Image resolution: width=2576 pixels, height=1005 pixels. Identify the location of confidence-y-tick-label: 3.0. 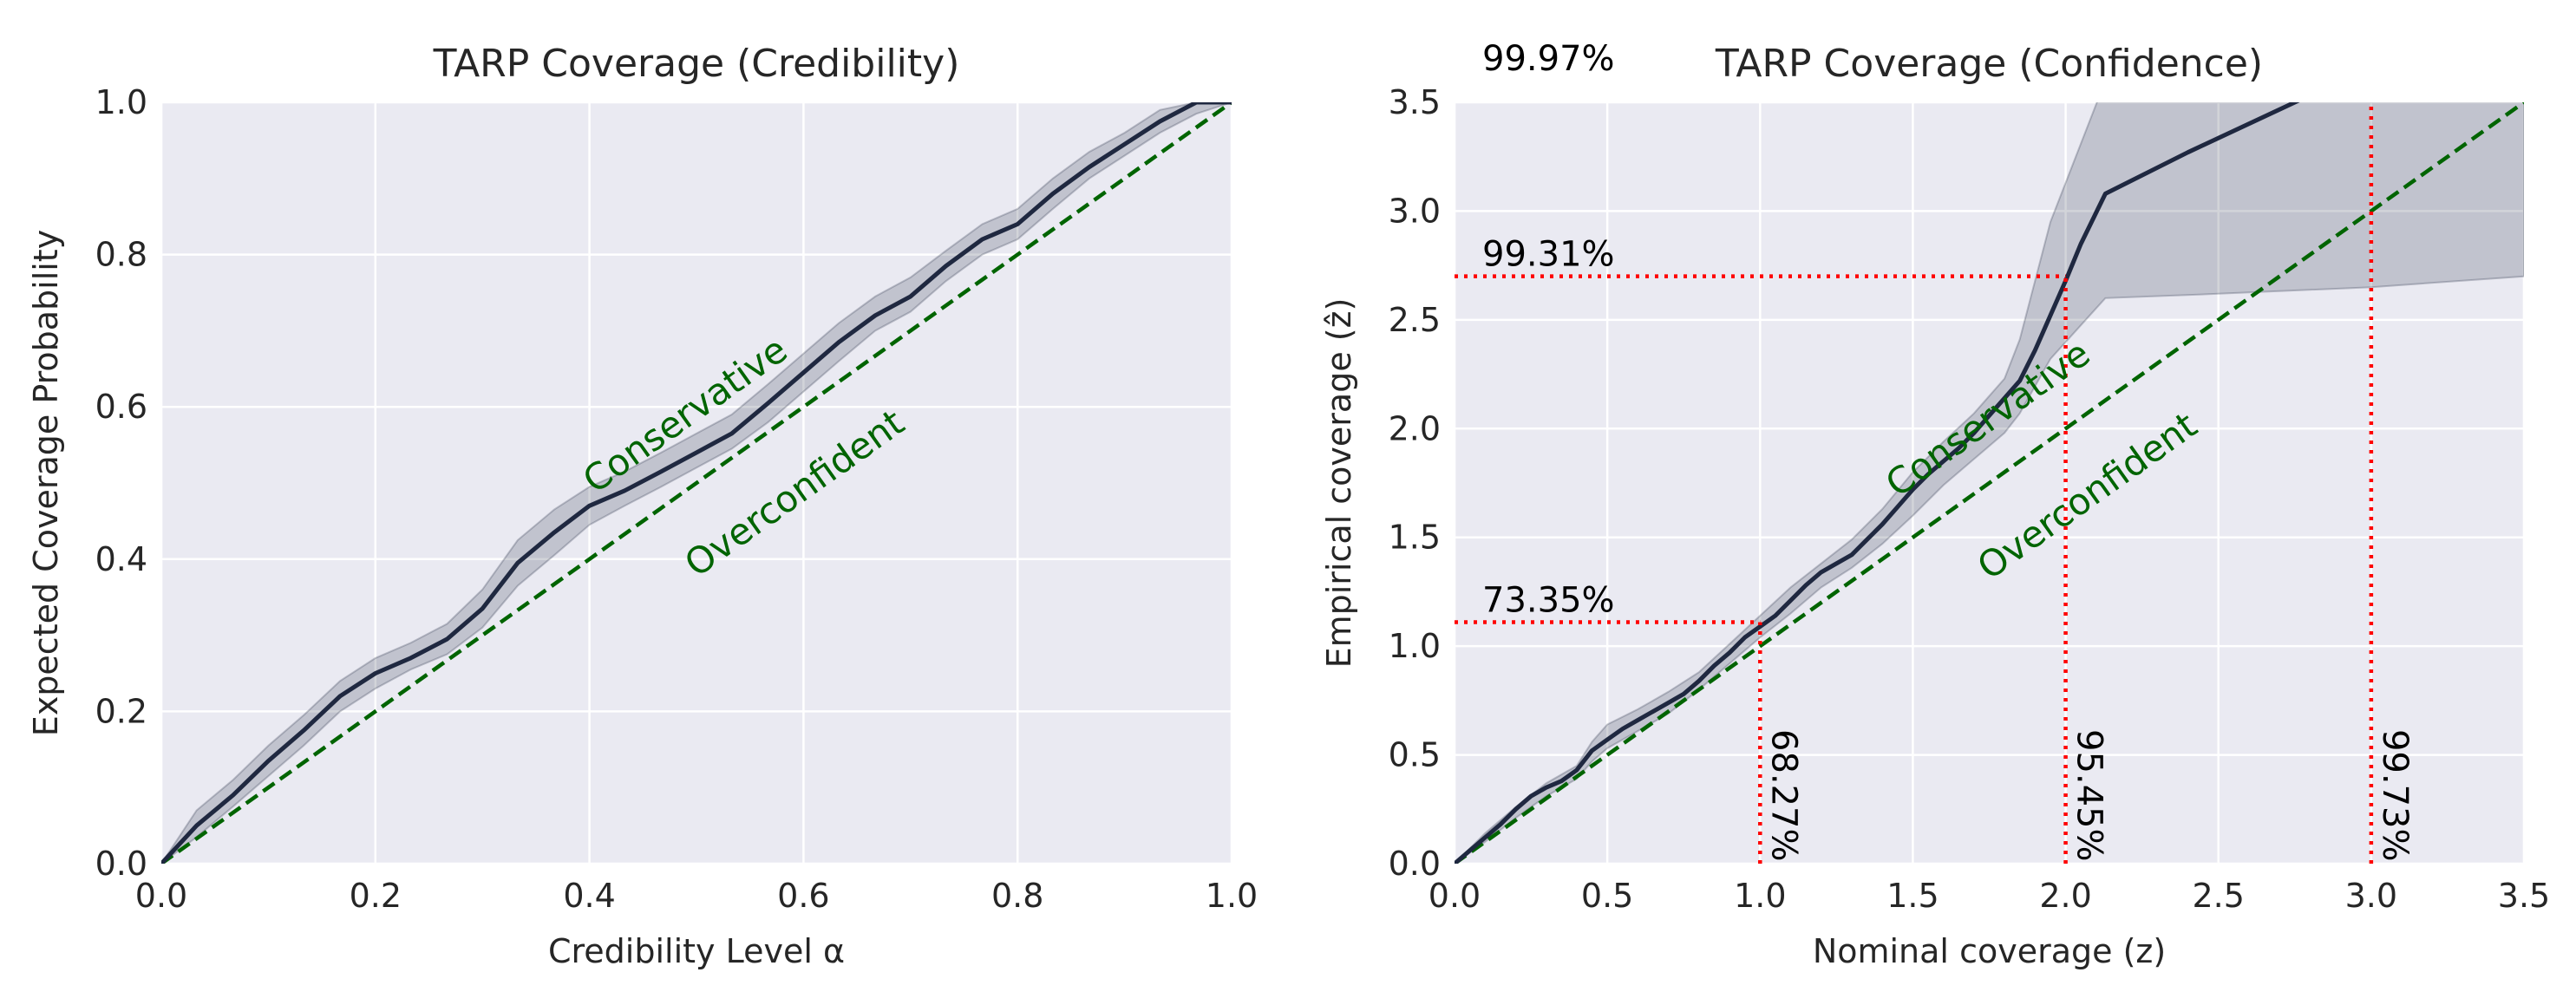
(1415, 211).